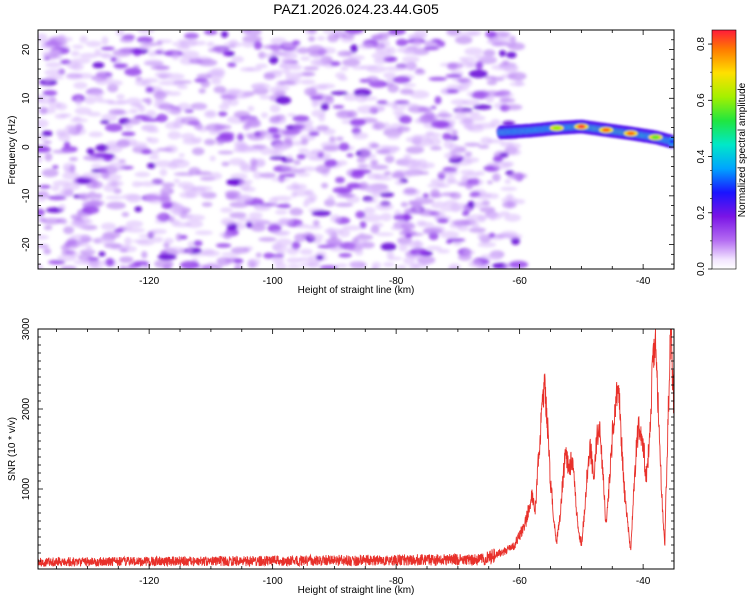 This screenshot has height=605, width=750. Describe the element at coordinates (273, 581) in the screenshot. I see `x-tick-label: -100` at that location.